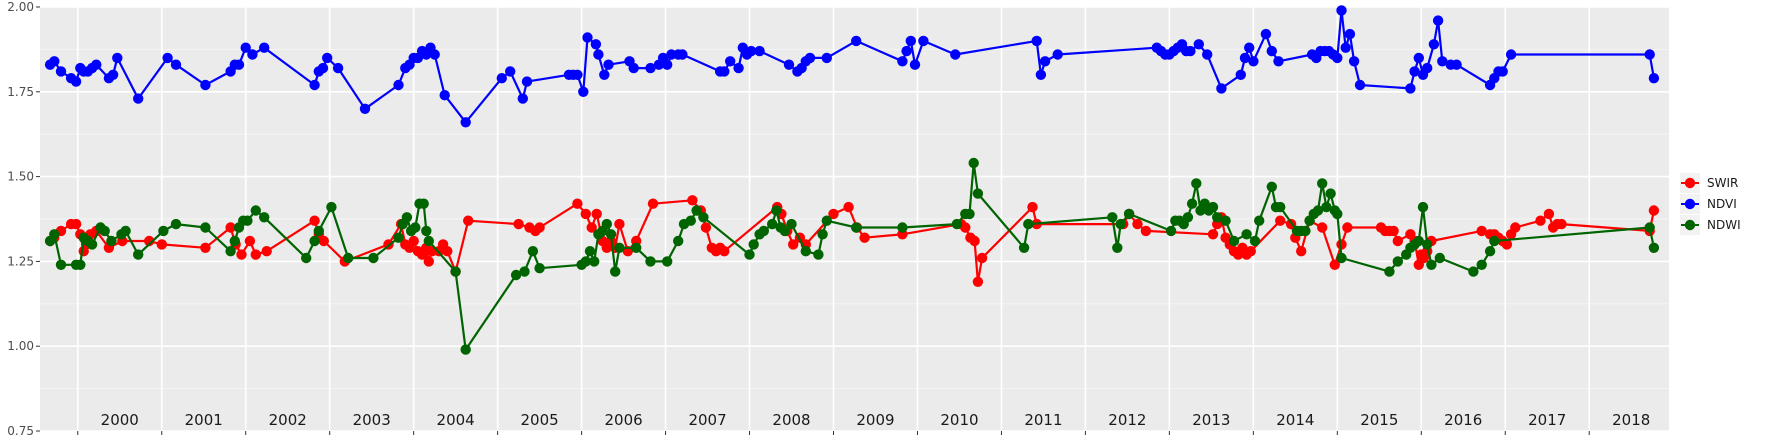  Describe the element at coordinates (959, 420) in the screenshot. I see `year-label: 2010` at that location.